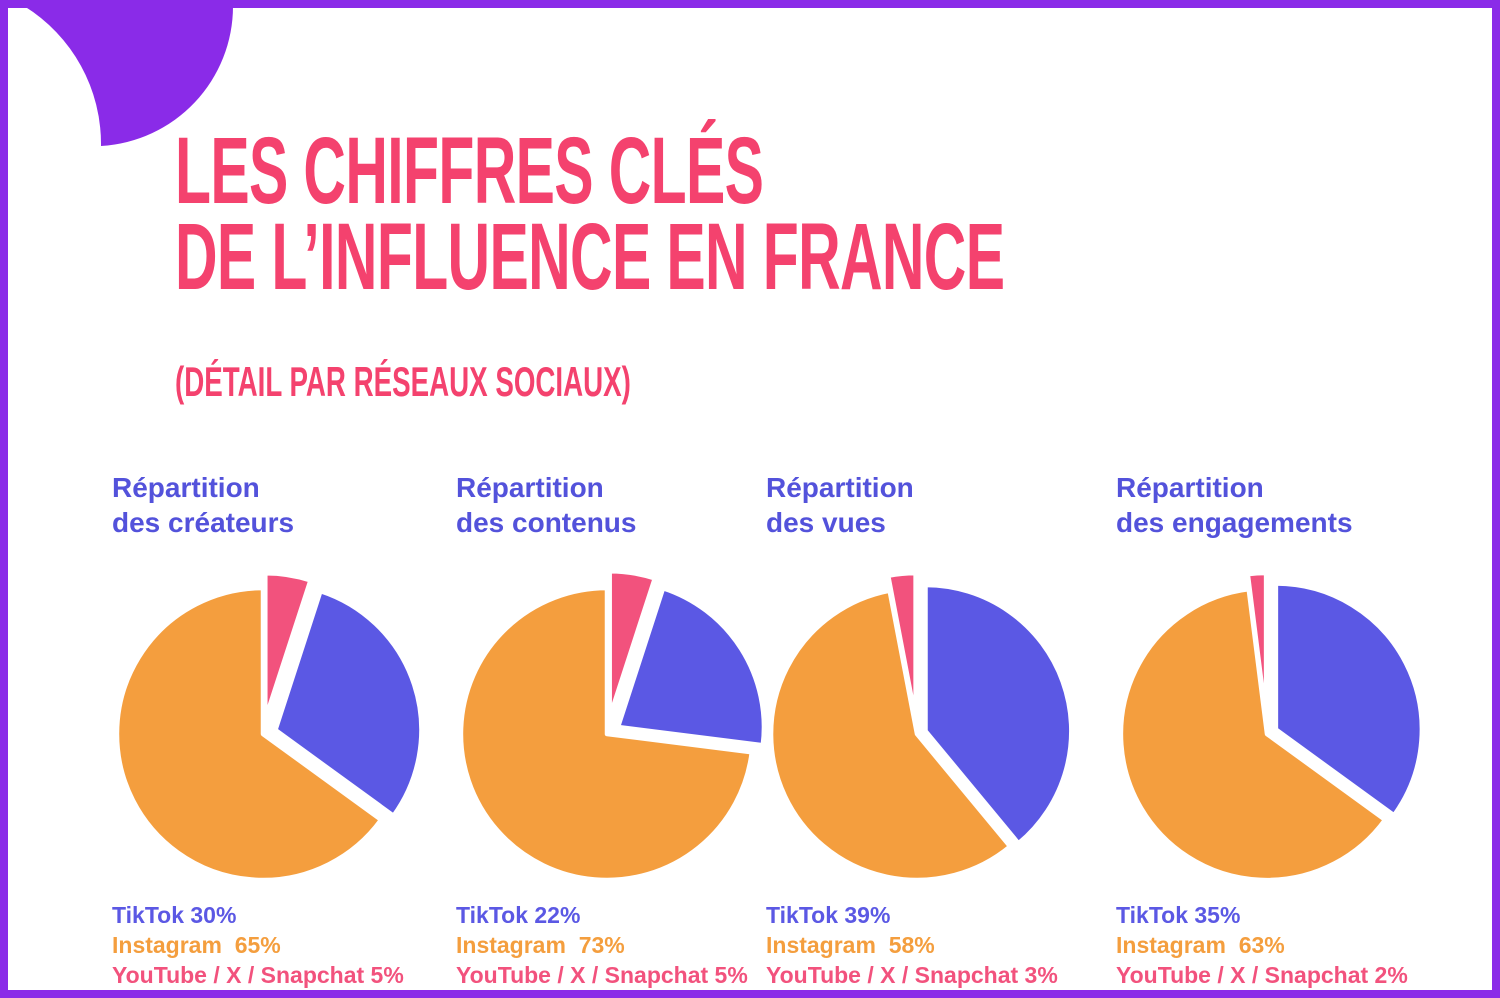 This screenshot has height=998, width=1500. Describe the element at coordinates (518, 915) in the screenshot. I see `legend-item: TikTok 22%` at that location.